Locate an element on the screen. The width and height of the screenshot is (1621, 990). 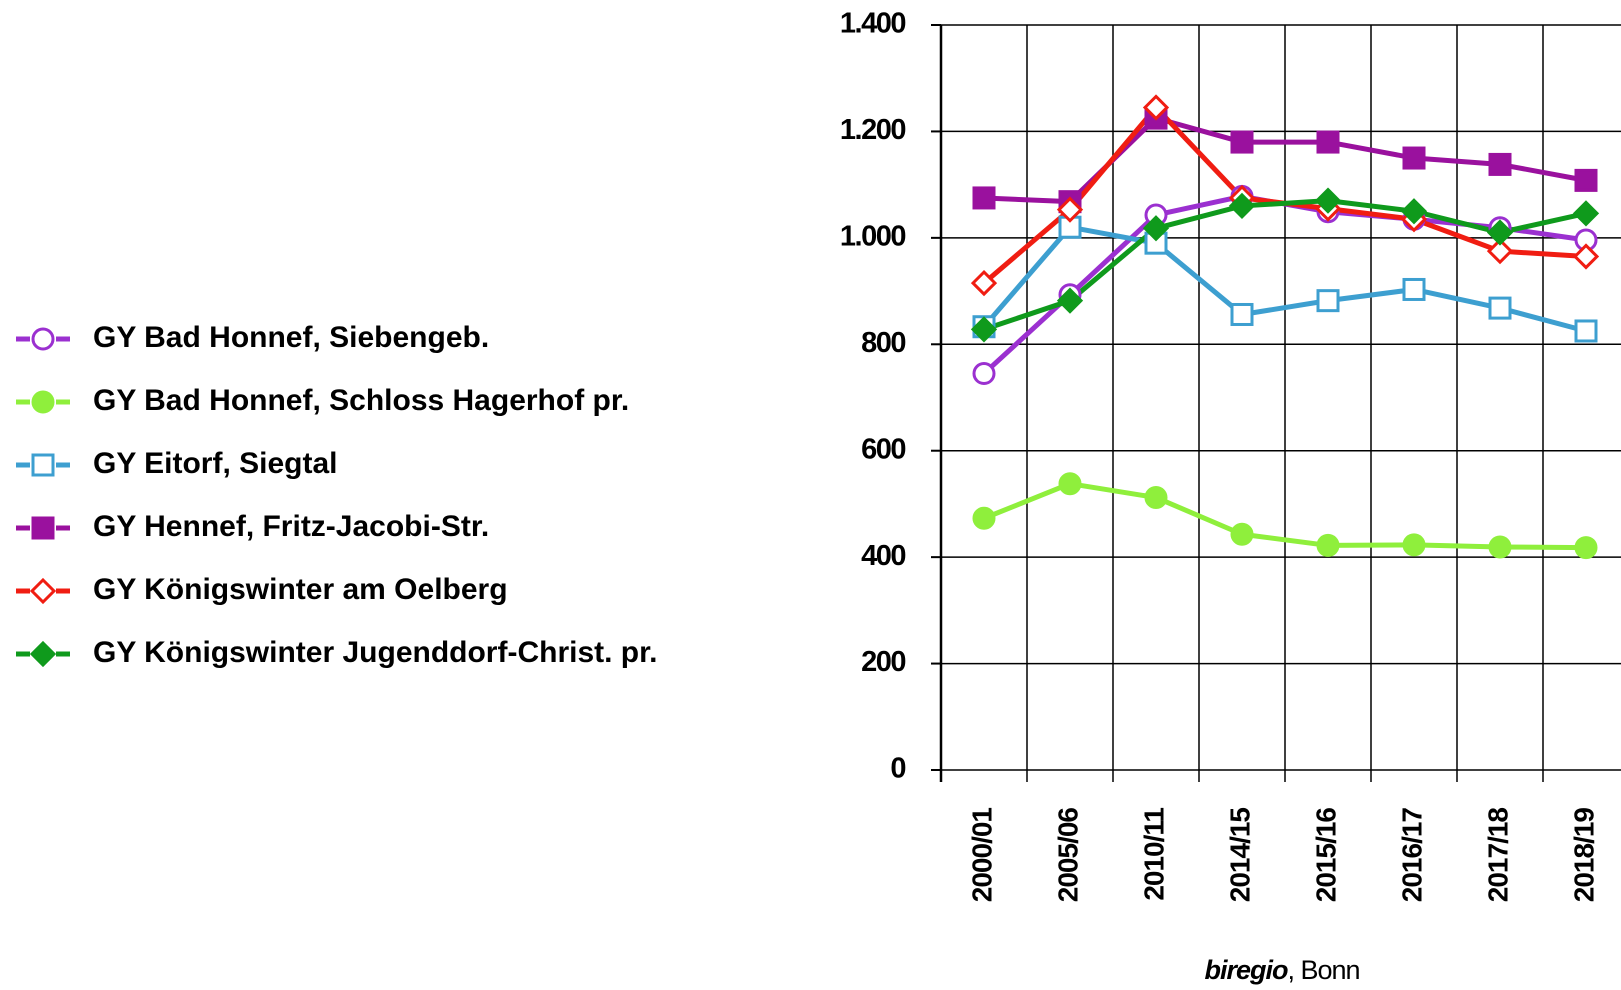
source-italic: biregio is located at coordinates (1246, 970).